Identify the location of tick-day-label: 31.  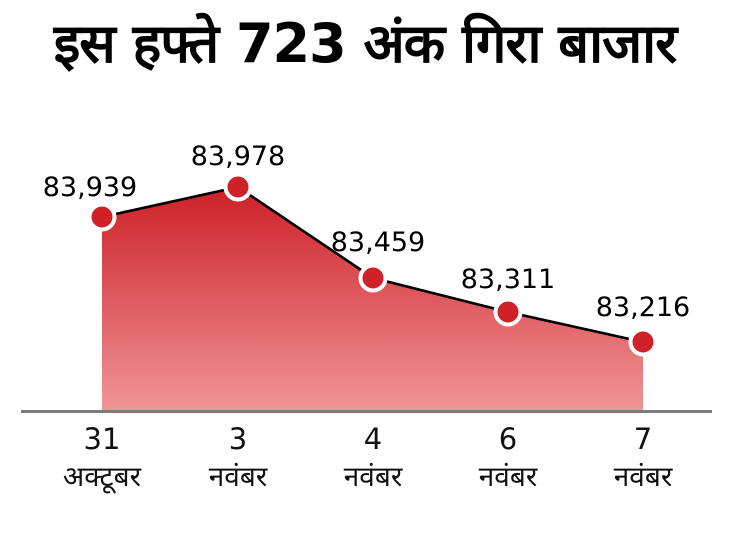
(102, 439).